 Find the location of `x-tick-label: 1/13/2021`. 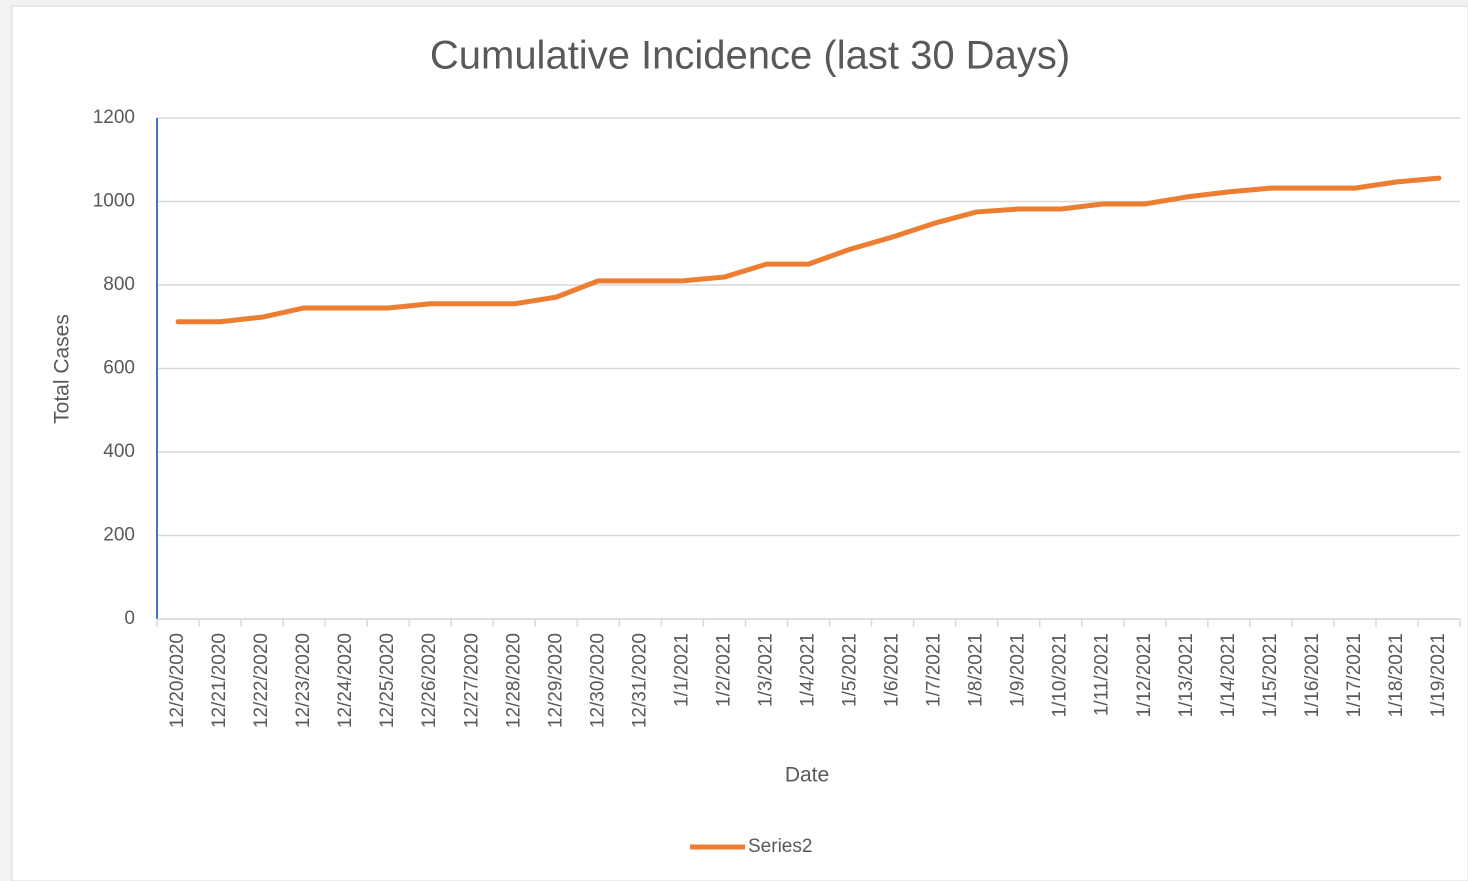

x-tick-label: 1/13/2021 is located at coordinates (1186, 675).